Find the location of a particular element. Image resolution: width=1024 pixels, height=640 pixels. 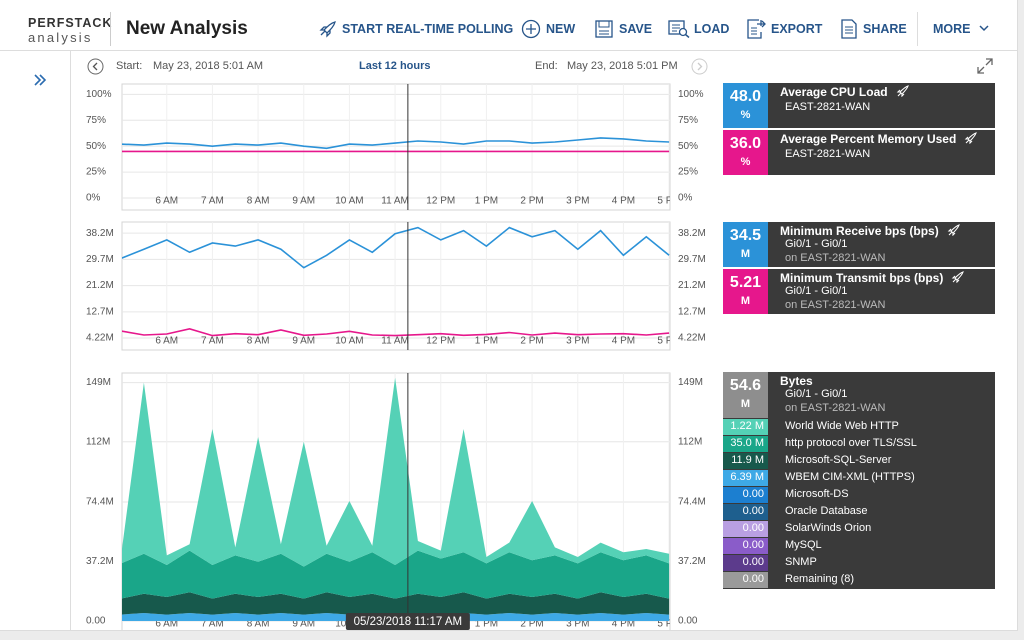

legend-current: 1.22 M is located at coordinates (747, 426).